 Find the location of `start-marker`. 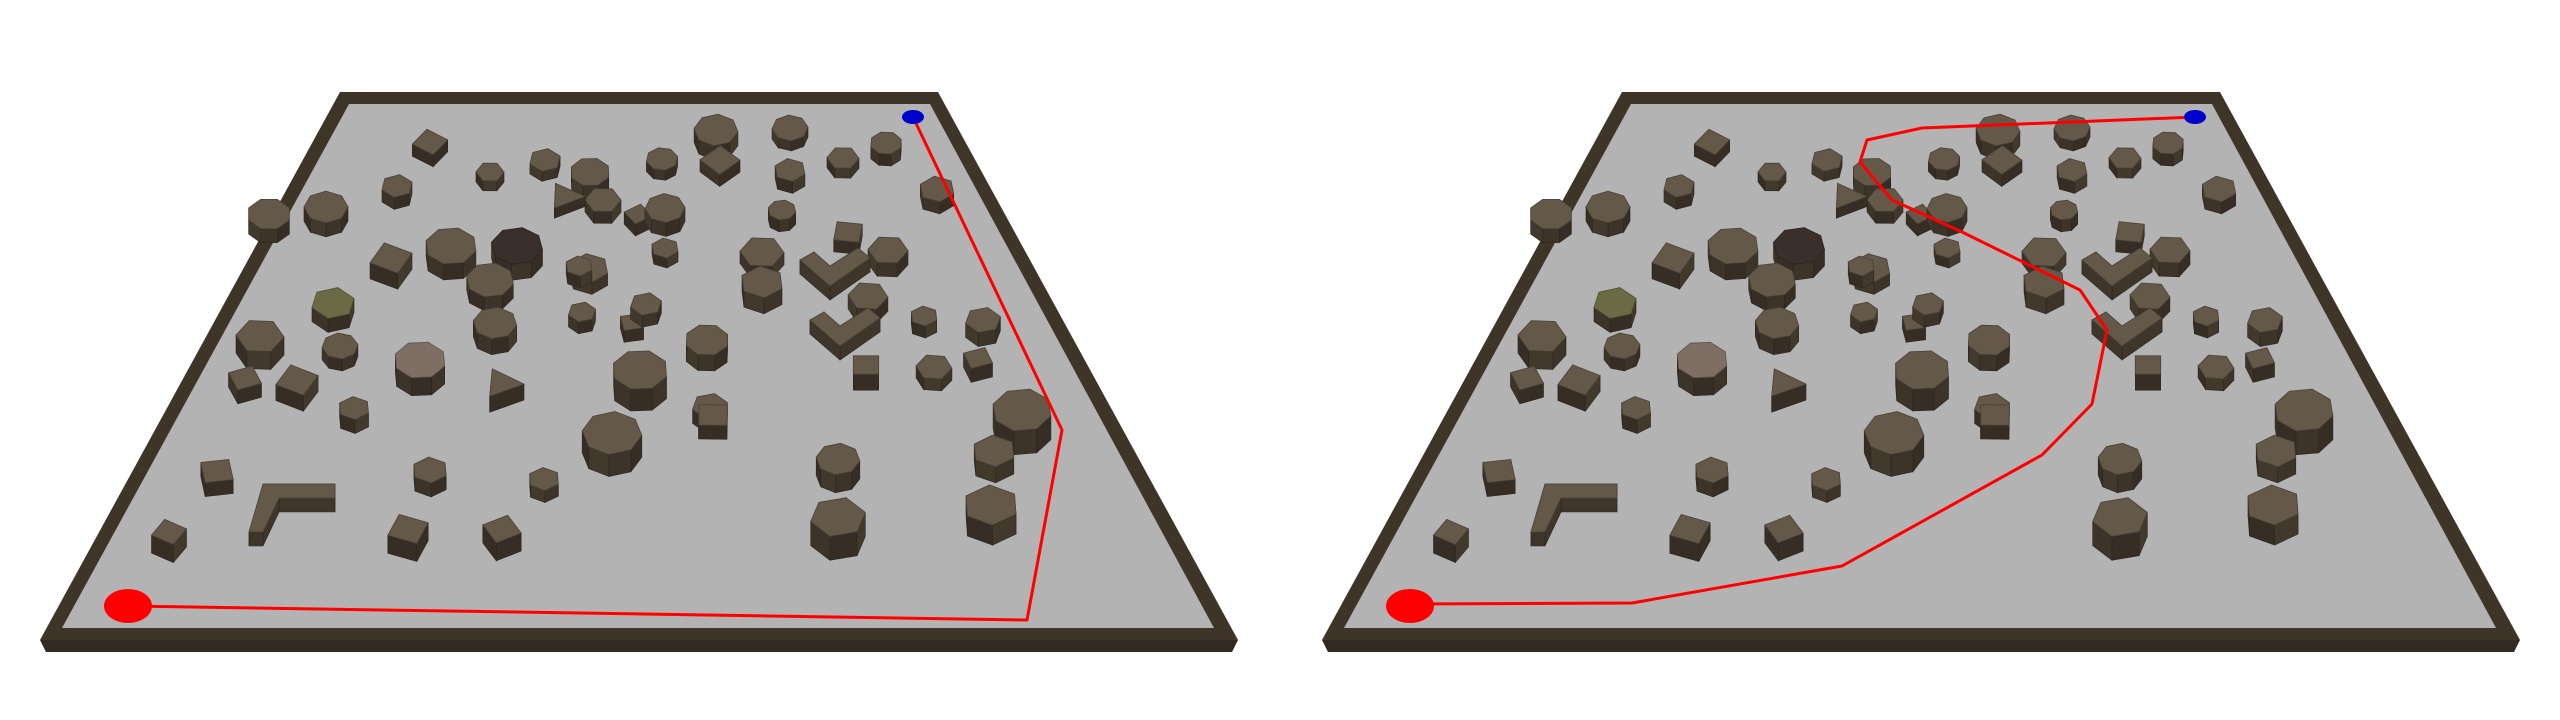

start-marker is located at coordinates (1410, 606).